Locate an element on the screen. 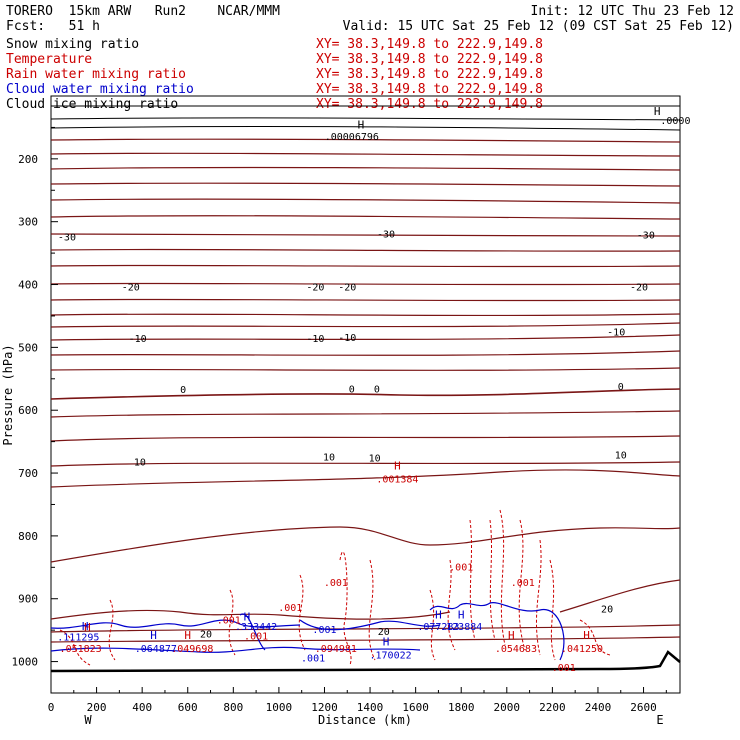 The image size is (740, 740). rain-label: .049698 is located at coordinates (192, 649).